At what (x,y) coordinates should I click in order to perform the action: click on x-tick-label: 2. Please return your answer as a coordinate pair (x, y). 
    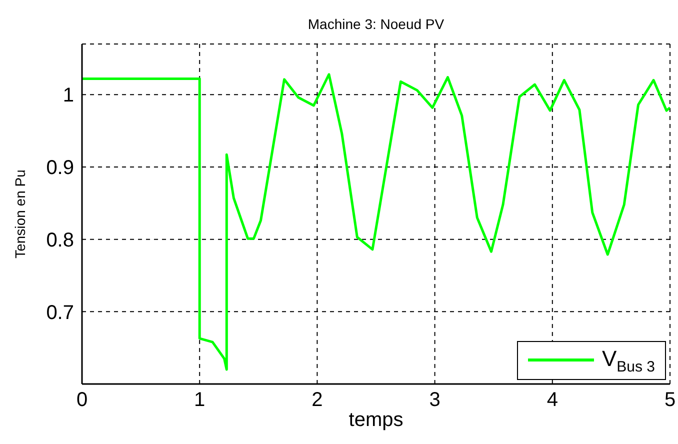
    Looking at the image, I should click on (317, 400).